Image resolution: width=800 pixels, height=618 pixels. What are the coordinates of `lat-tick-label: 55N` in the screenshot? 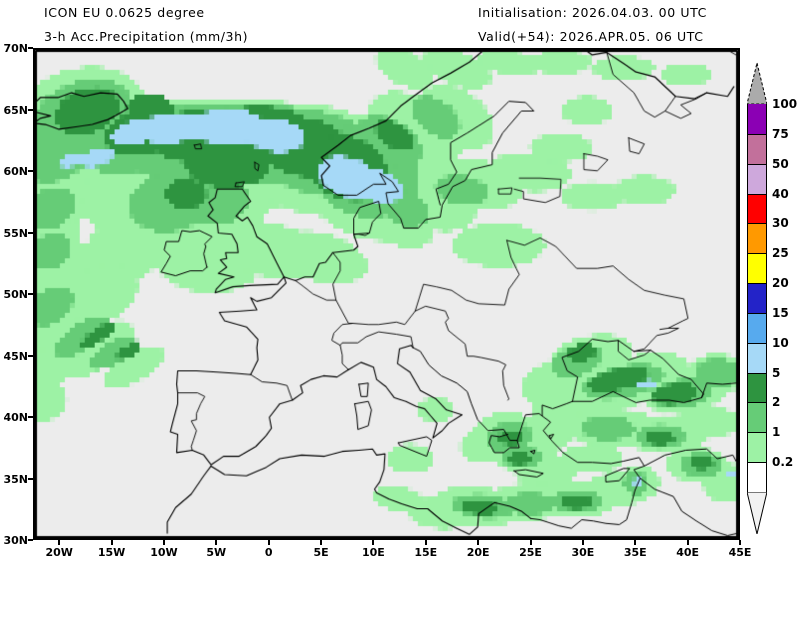 It's located at (15, 233).